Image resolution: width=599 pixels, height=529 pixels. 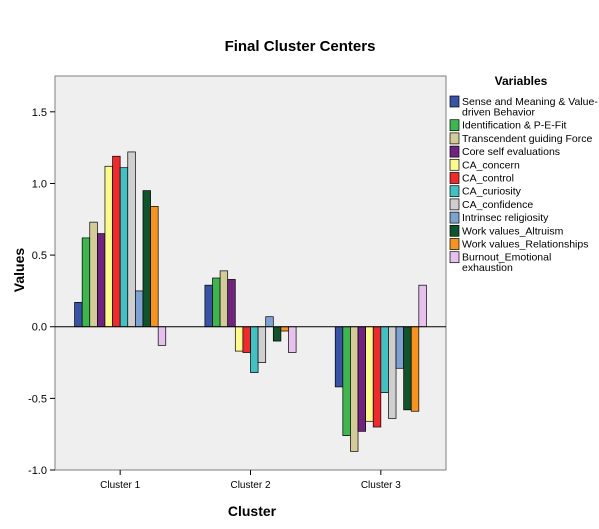 I want to click on y-tick-label: 0.0, so click(x=39, y=328).